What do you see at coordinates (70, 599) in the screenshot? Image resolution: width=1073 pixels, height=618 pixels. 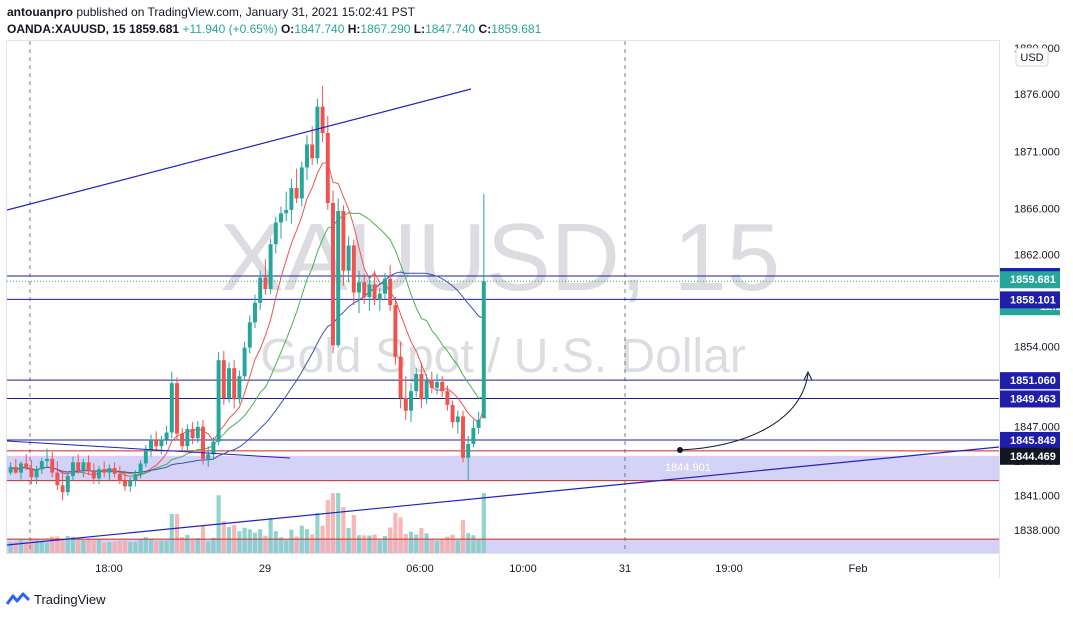 I see `brand-name: TradingView` at bounding box center [70, 599].